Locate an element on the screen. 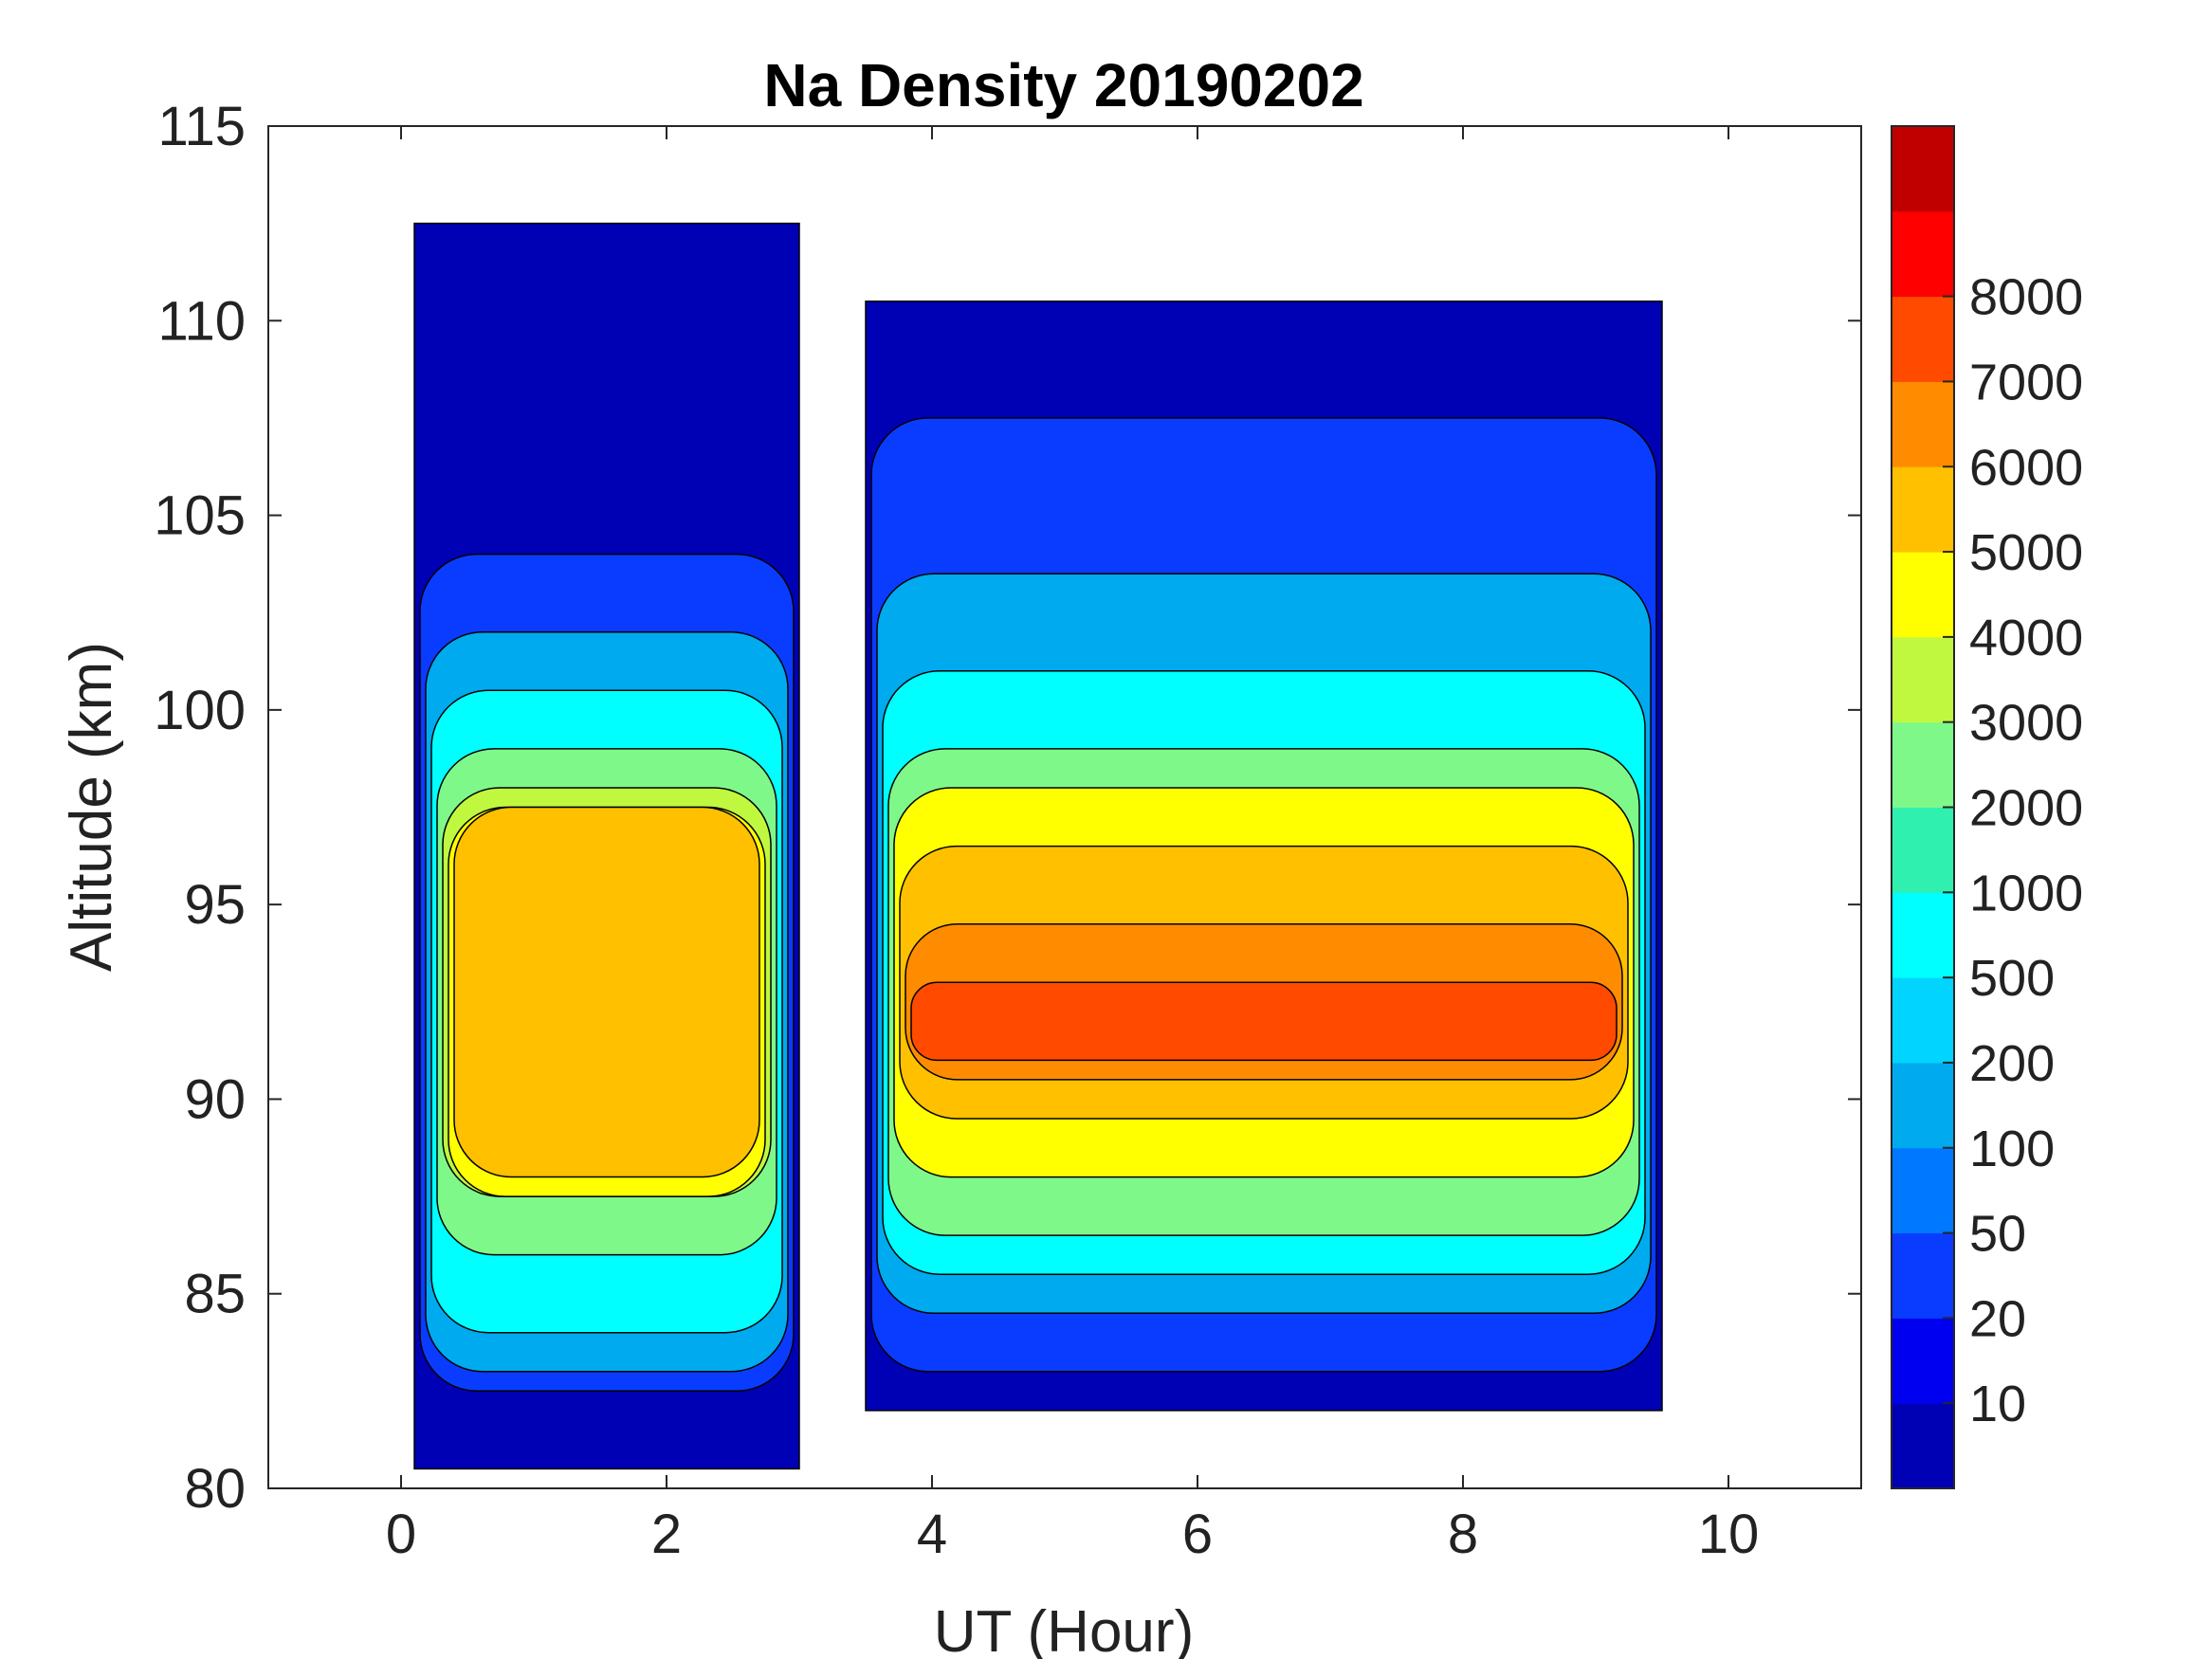 This screenshot has height=1659, width=2212. y-tick-label: 80 is located at coordinates (215, 1489).